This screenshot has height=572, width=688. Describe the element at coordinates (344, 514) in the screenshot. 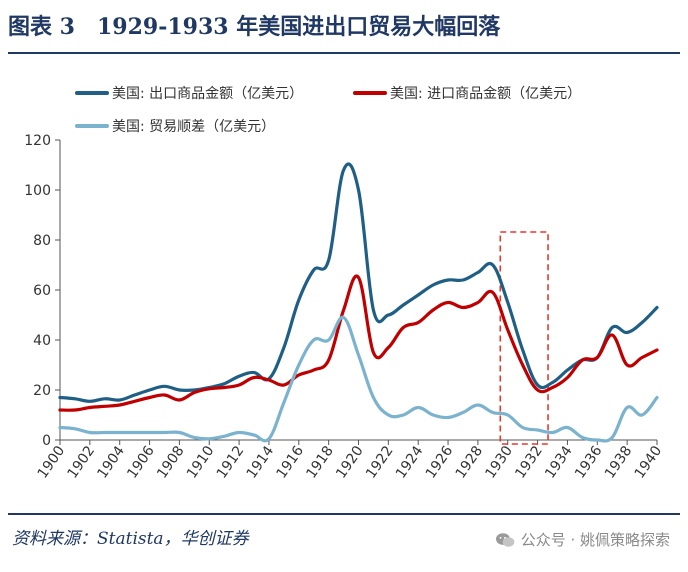

I see `footer-divider` at that location.